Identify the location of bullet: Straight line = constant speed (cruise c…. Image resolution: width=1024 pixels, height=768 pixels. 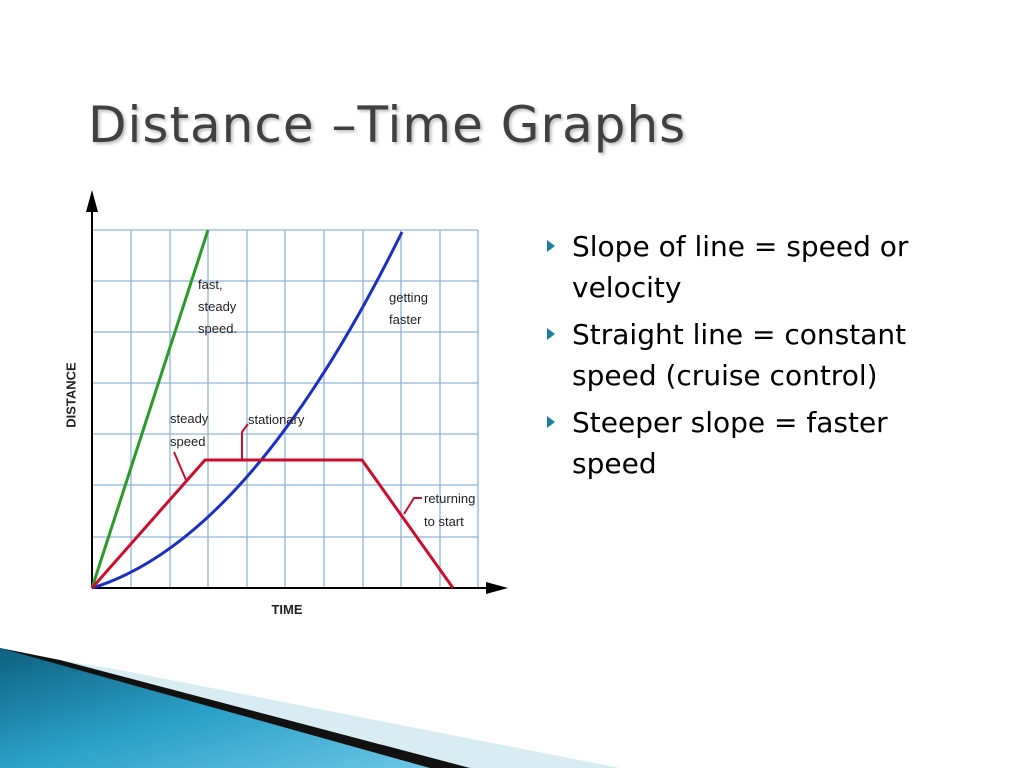
(738, 355).